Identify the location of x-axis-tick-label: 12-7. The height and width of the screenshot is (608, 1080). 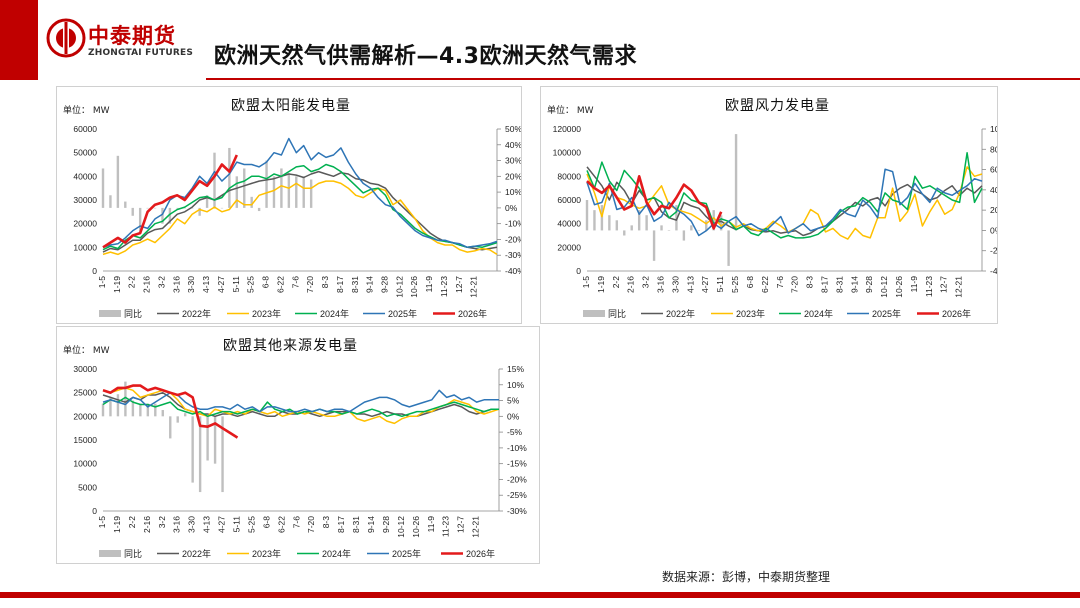
(944, 284).